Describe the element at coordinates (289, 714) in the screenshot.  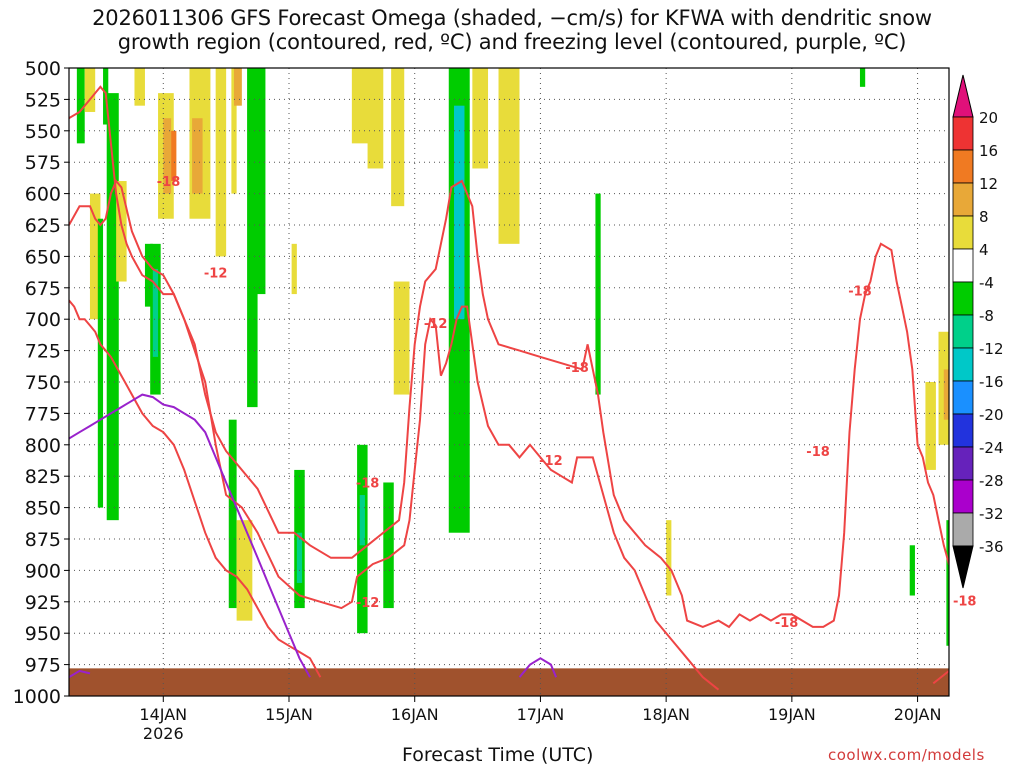
I see `x-tick-label: 15JAN` at that location.